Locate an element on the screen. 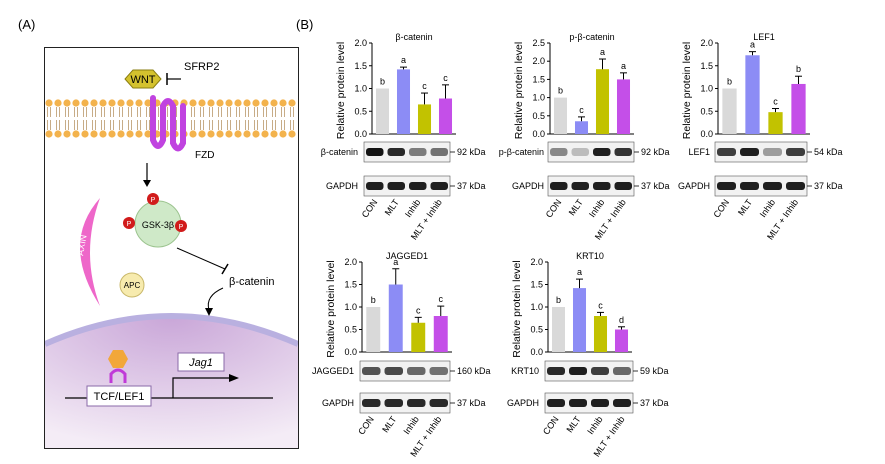 This screenshot has width=885, height=464. ligand-hexagon is located at coordinates (118, 359).